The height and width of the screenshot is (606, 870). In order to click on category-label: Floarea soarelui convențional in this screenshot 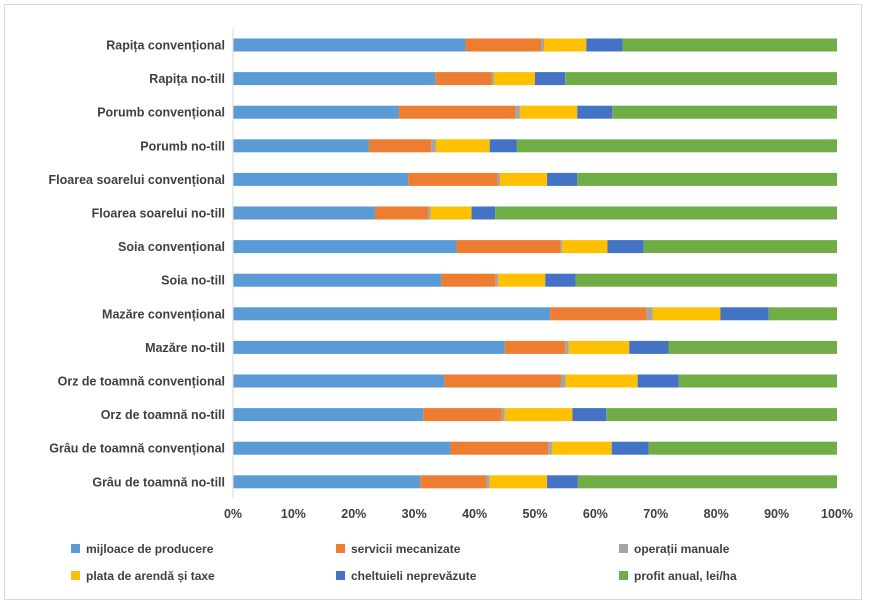, I will do `click(137, 180)`.